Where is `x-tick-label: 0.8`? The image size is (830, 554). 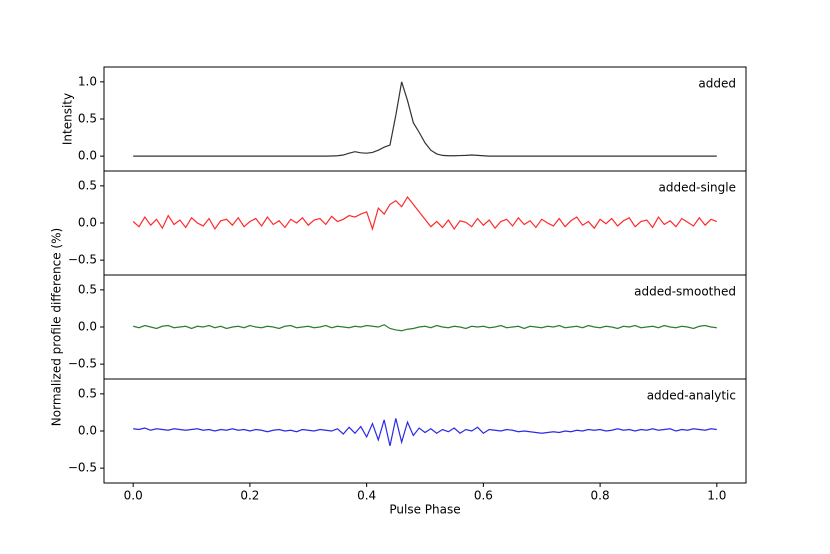
x-tick-label: 0.8 is located at coordinates (600, 496).